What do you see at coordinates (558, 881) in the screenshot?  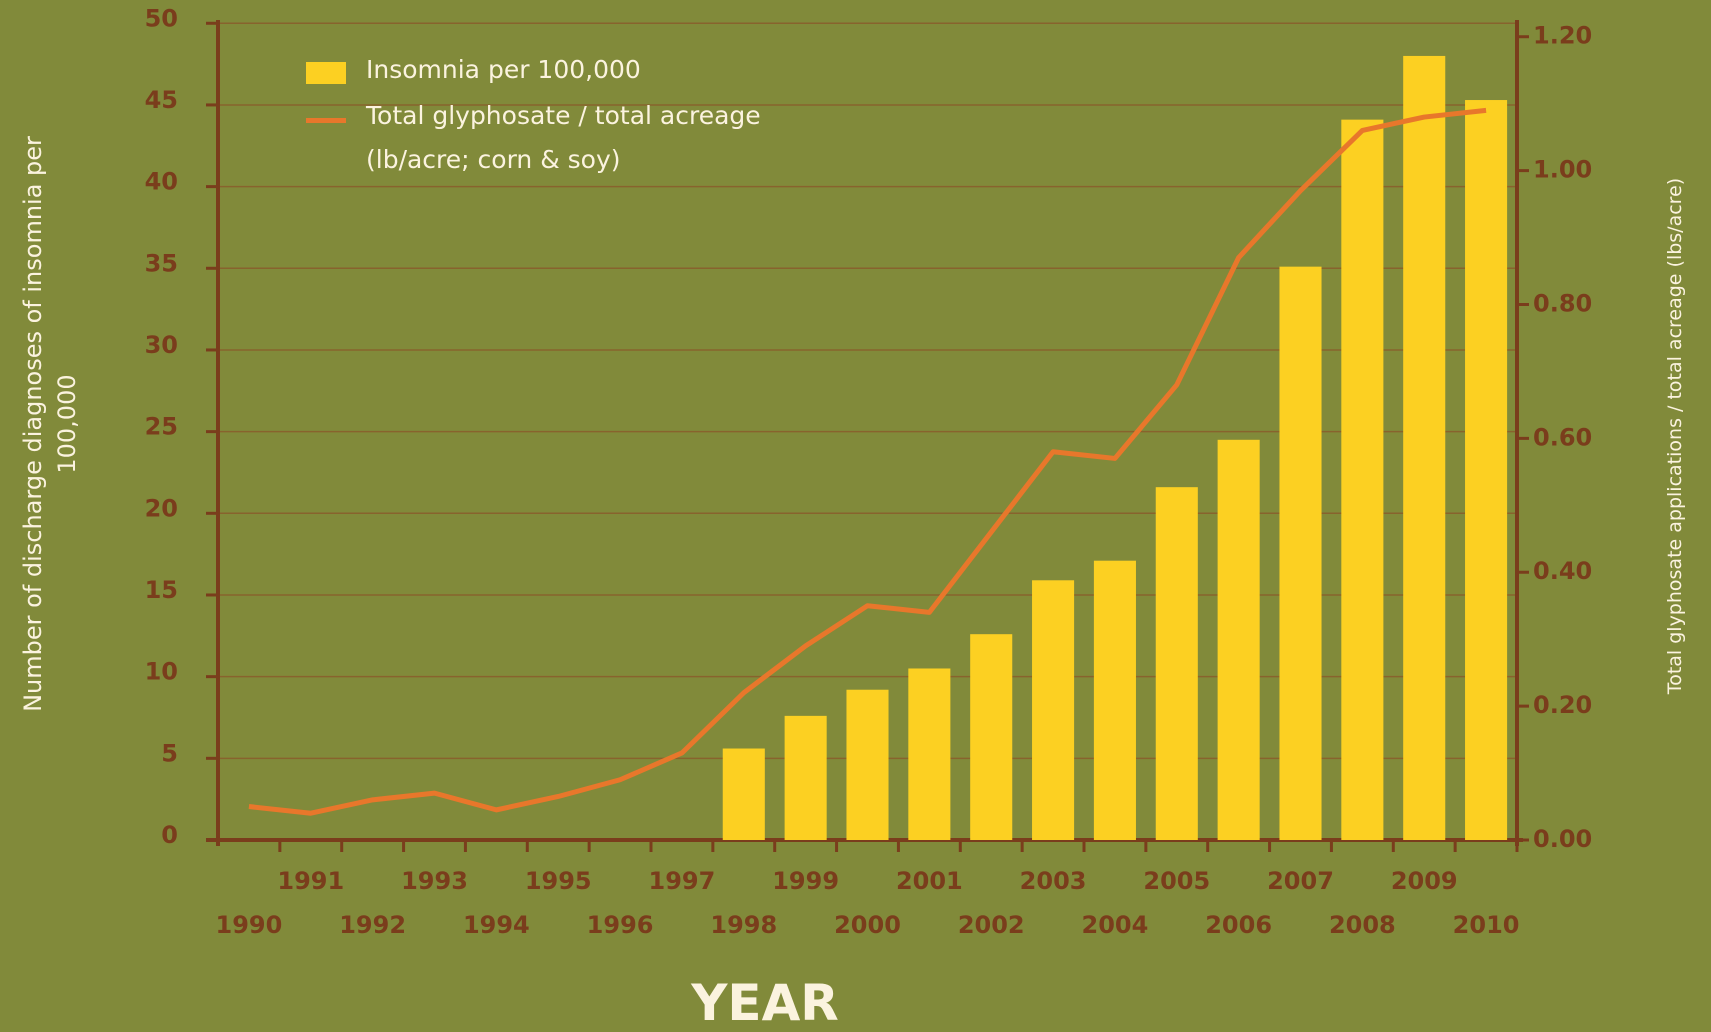 I see `x-tick-label: 1995` at bounding box center [558, 881].